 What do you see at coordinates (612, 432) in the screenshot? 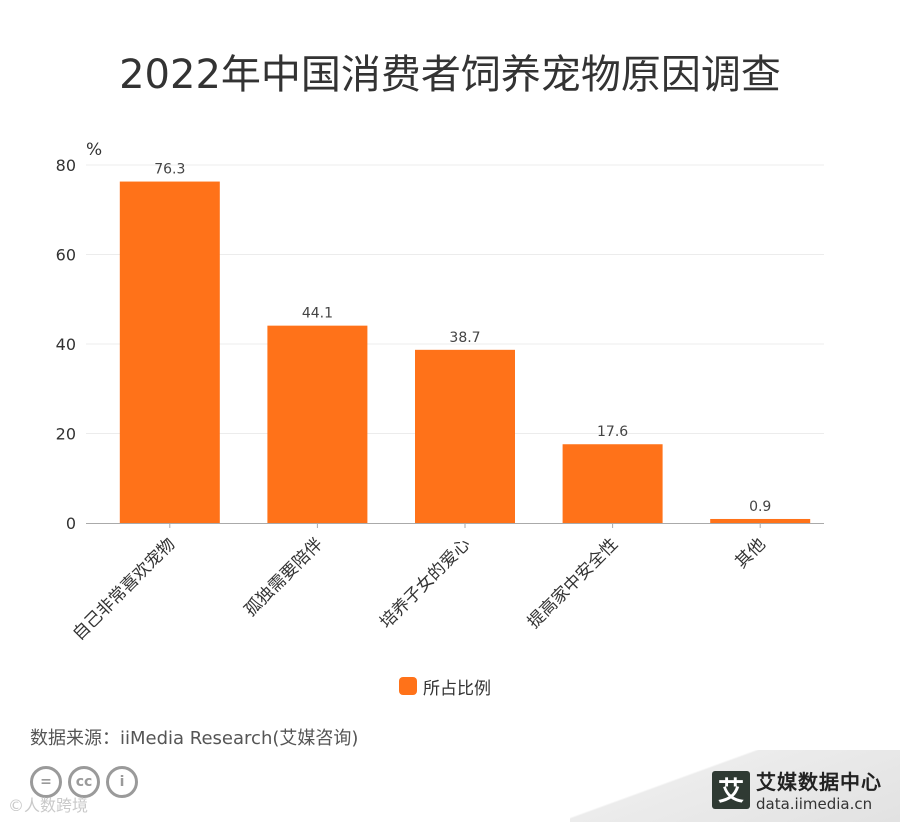
I see `data-label: 17.6` at bounding box center [612, 432].